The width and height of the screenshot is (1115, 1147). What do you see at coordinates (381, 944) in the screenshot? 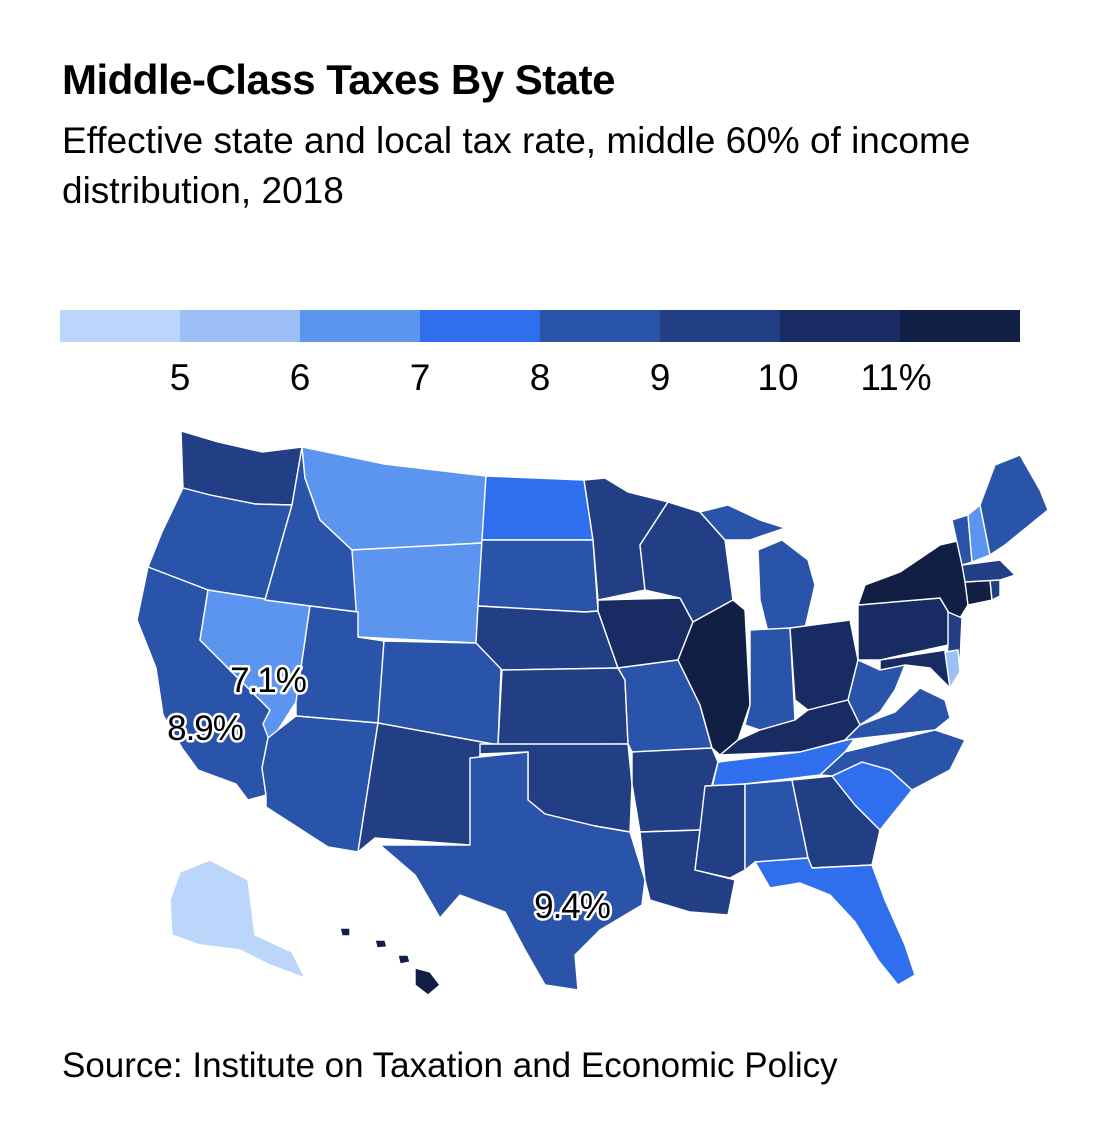
I see `state-hawaii-oahu` at bounding box center [381, 944].